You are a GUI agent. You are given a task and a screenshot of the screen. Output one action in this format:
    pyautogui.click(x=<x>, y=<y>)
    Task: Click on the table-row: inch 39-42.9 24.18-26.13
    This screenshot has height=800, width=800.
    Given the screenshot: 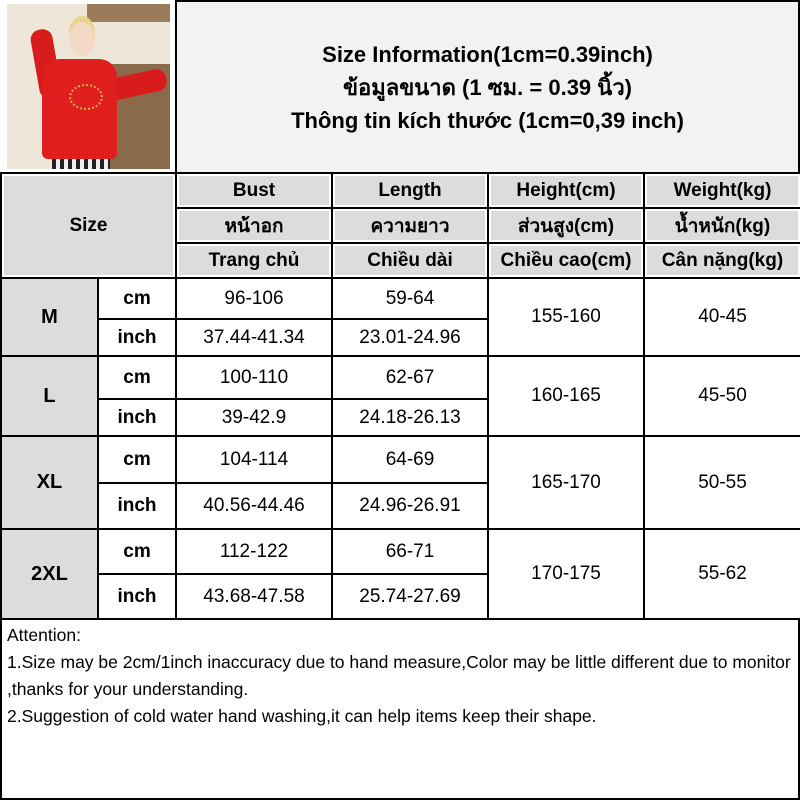 What is the action you would take?
    pyautogui.click(x=400, y=417)
    